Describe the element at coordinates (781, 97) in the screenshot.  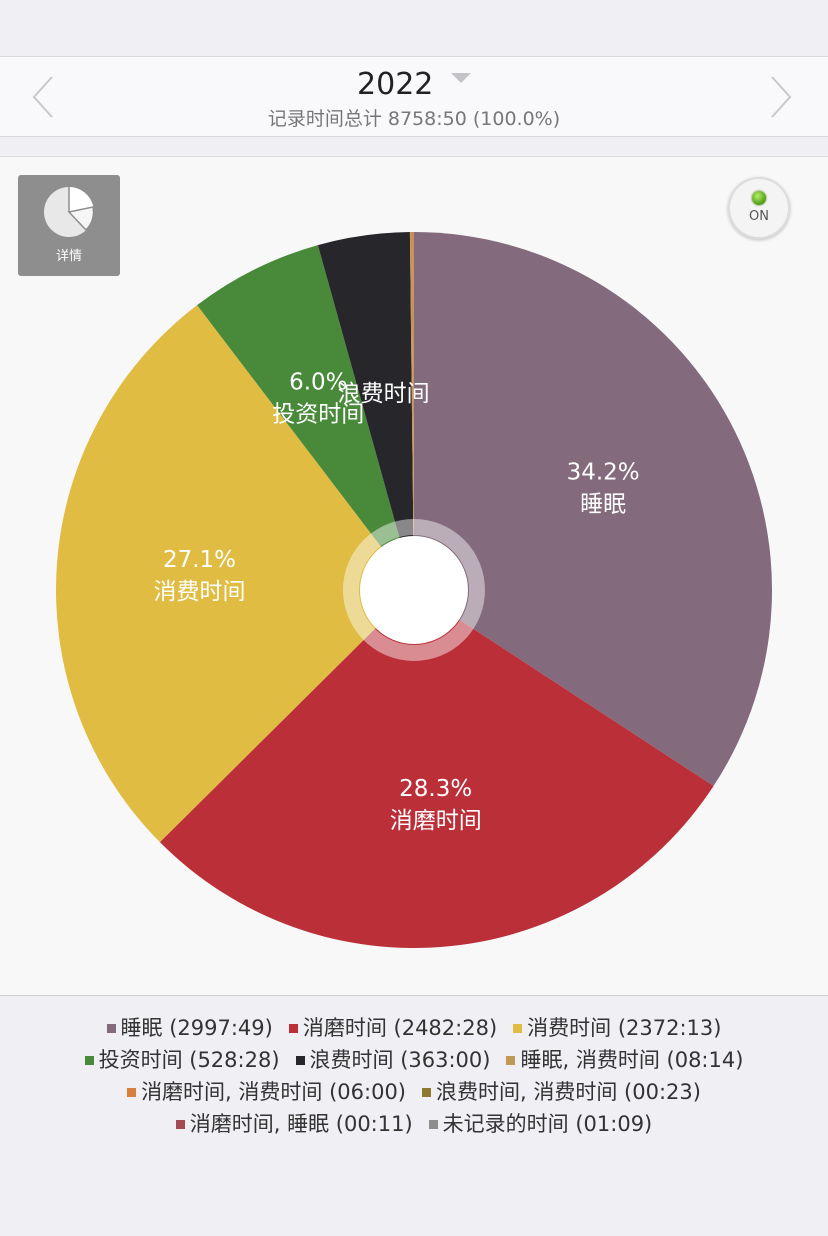
I see `chevron-right-icon` at that location.